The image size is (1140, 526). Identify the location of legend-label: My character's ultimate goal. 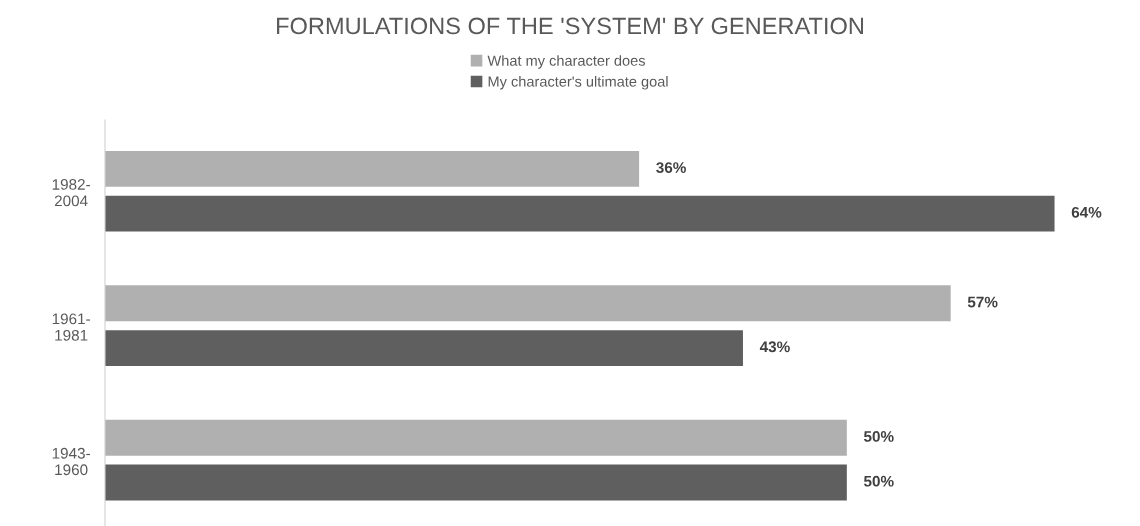
(578, 83).